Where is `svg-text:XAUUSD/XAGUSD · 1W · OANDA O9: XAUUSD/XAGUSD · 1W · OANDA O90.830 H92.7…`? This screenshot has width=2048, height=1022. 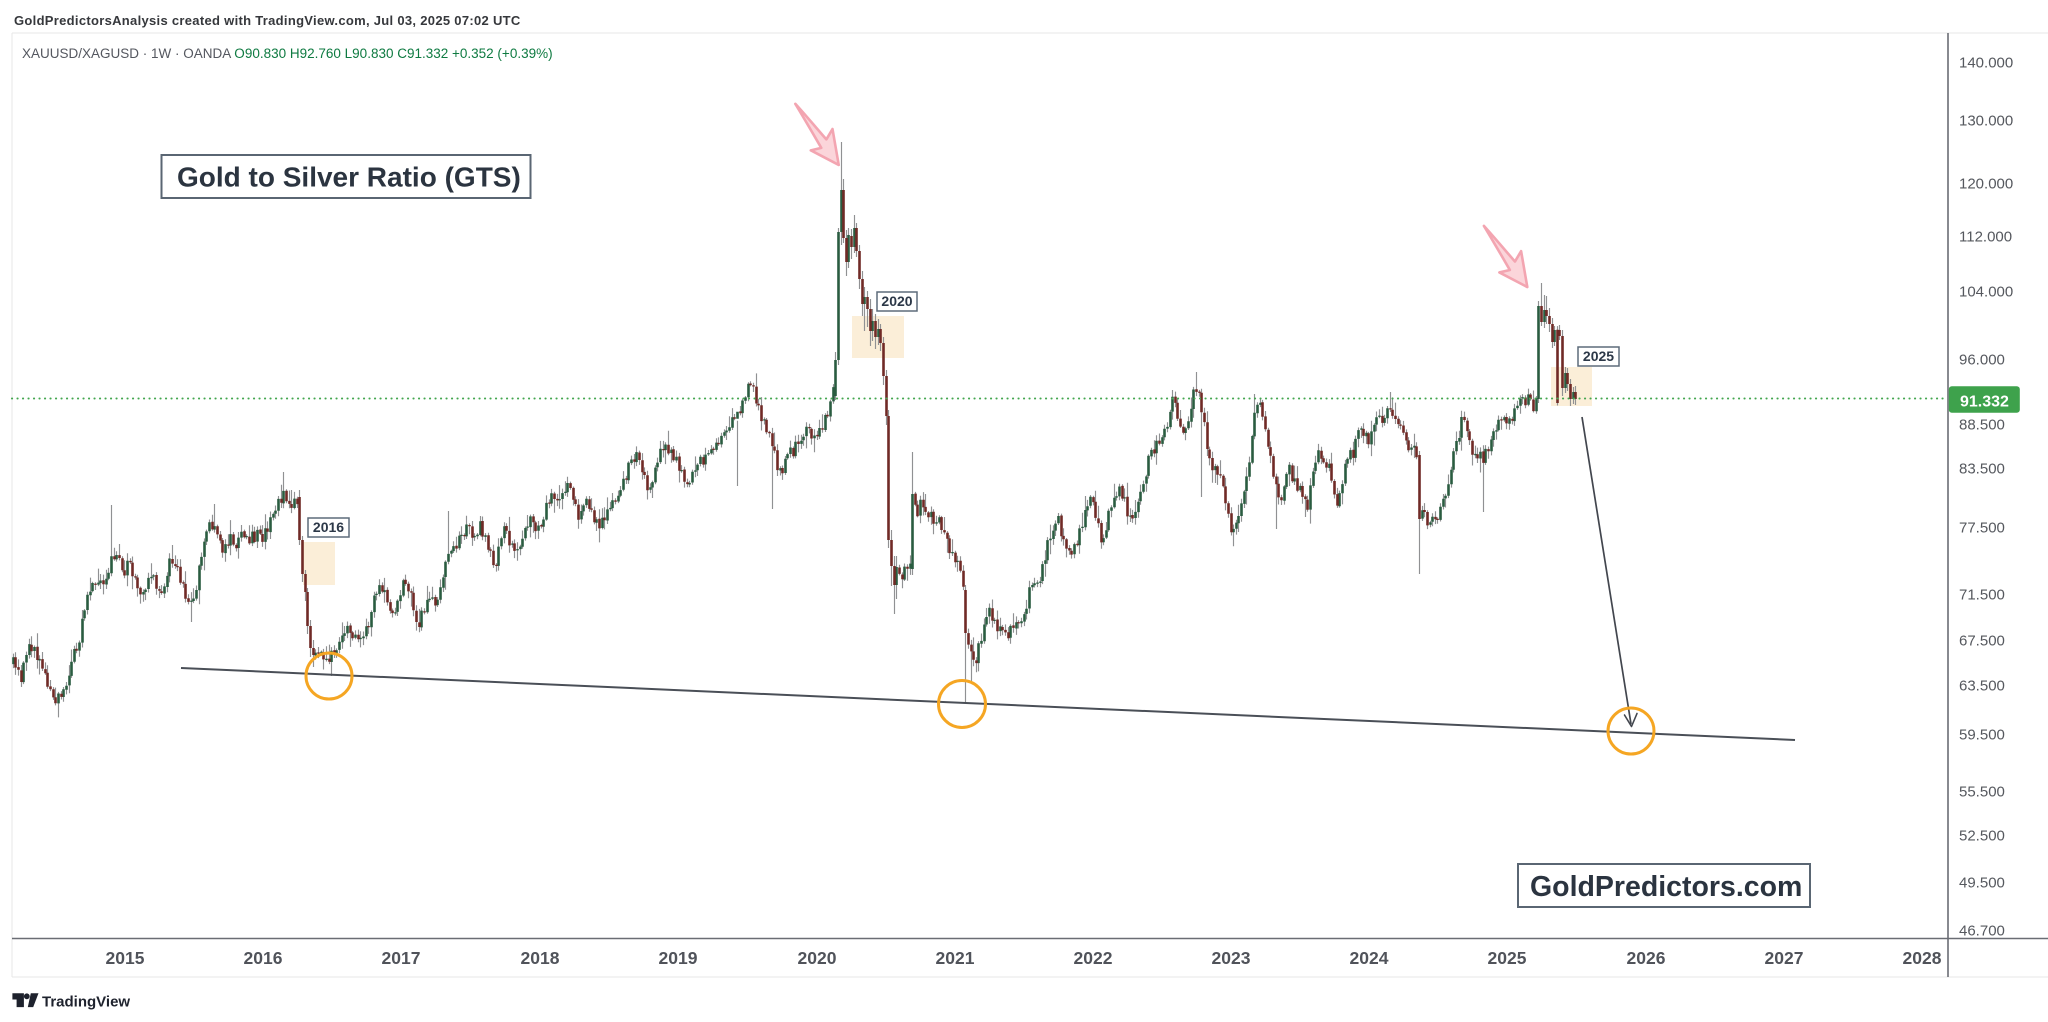
svg-text:XAUUSD/XAGUSD · 1W · OANDA O9: XAUUSD/XAGUSD · 1W · OANDA O90.830 H92.7… is located at coordinates (287, 53).